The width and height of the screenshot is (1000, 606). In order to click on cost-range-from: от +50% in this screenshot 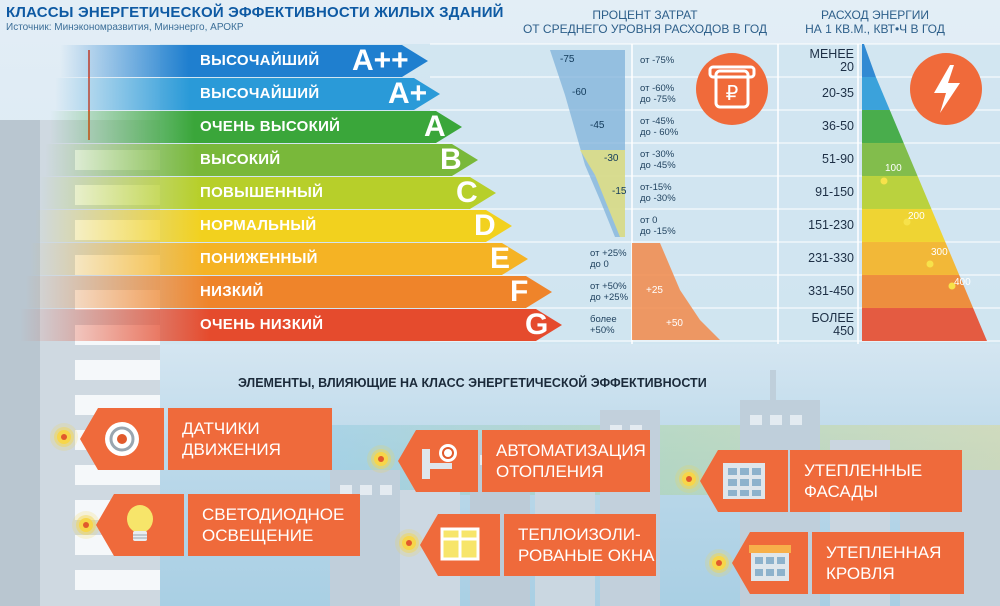, I will do `click(608, 286)`.